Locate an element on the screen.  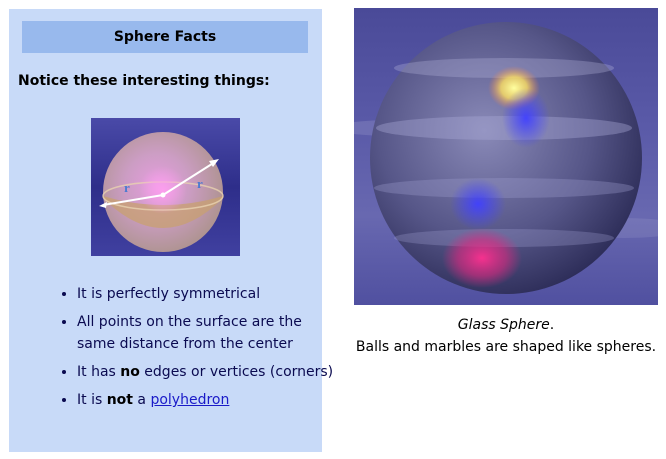
caption-title: Glass Sphere is located at coordinates (503, 325).